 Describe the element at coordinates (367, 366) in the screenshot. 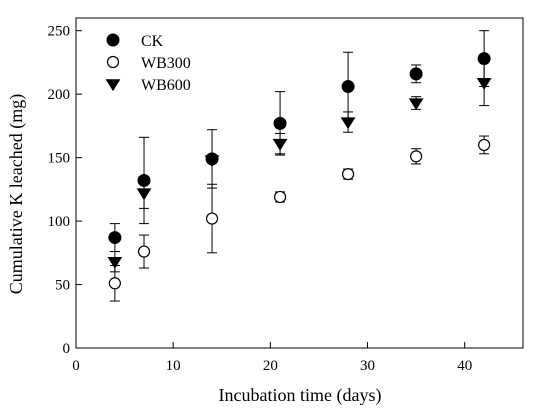

I see `x-tick-label: 30` at that location.